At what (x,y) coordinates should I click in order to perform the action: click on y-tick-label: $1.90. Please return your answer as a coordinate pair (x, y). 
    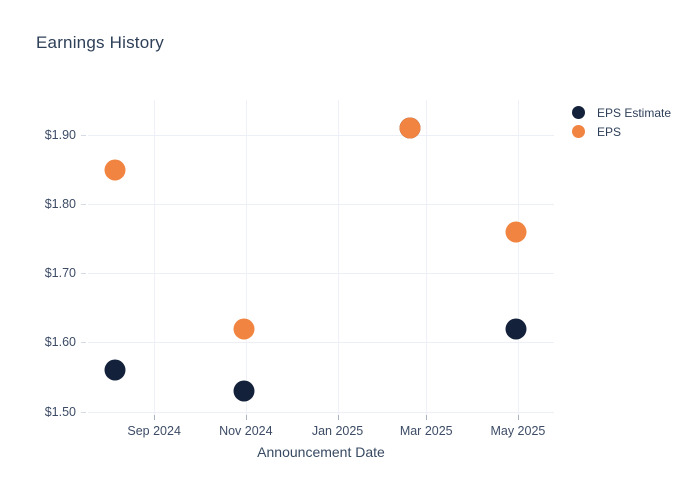
    Looking at the image, I should click on (60, 134).